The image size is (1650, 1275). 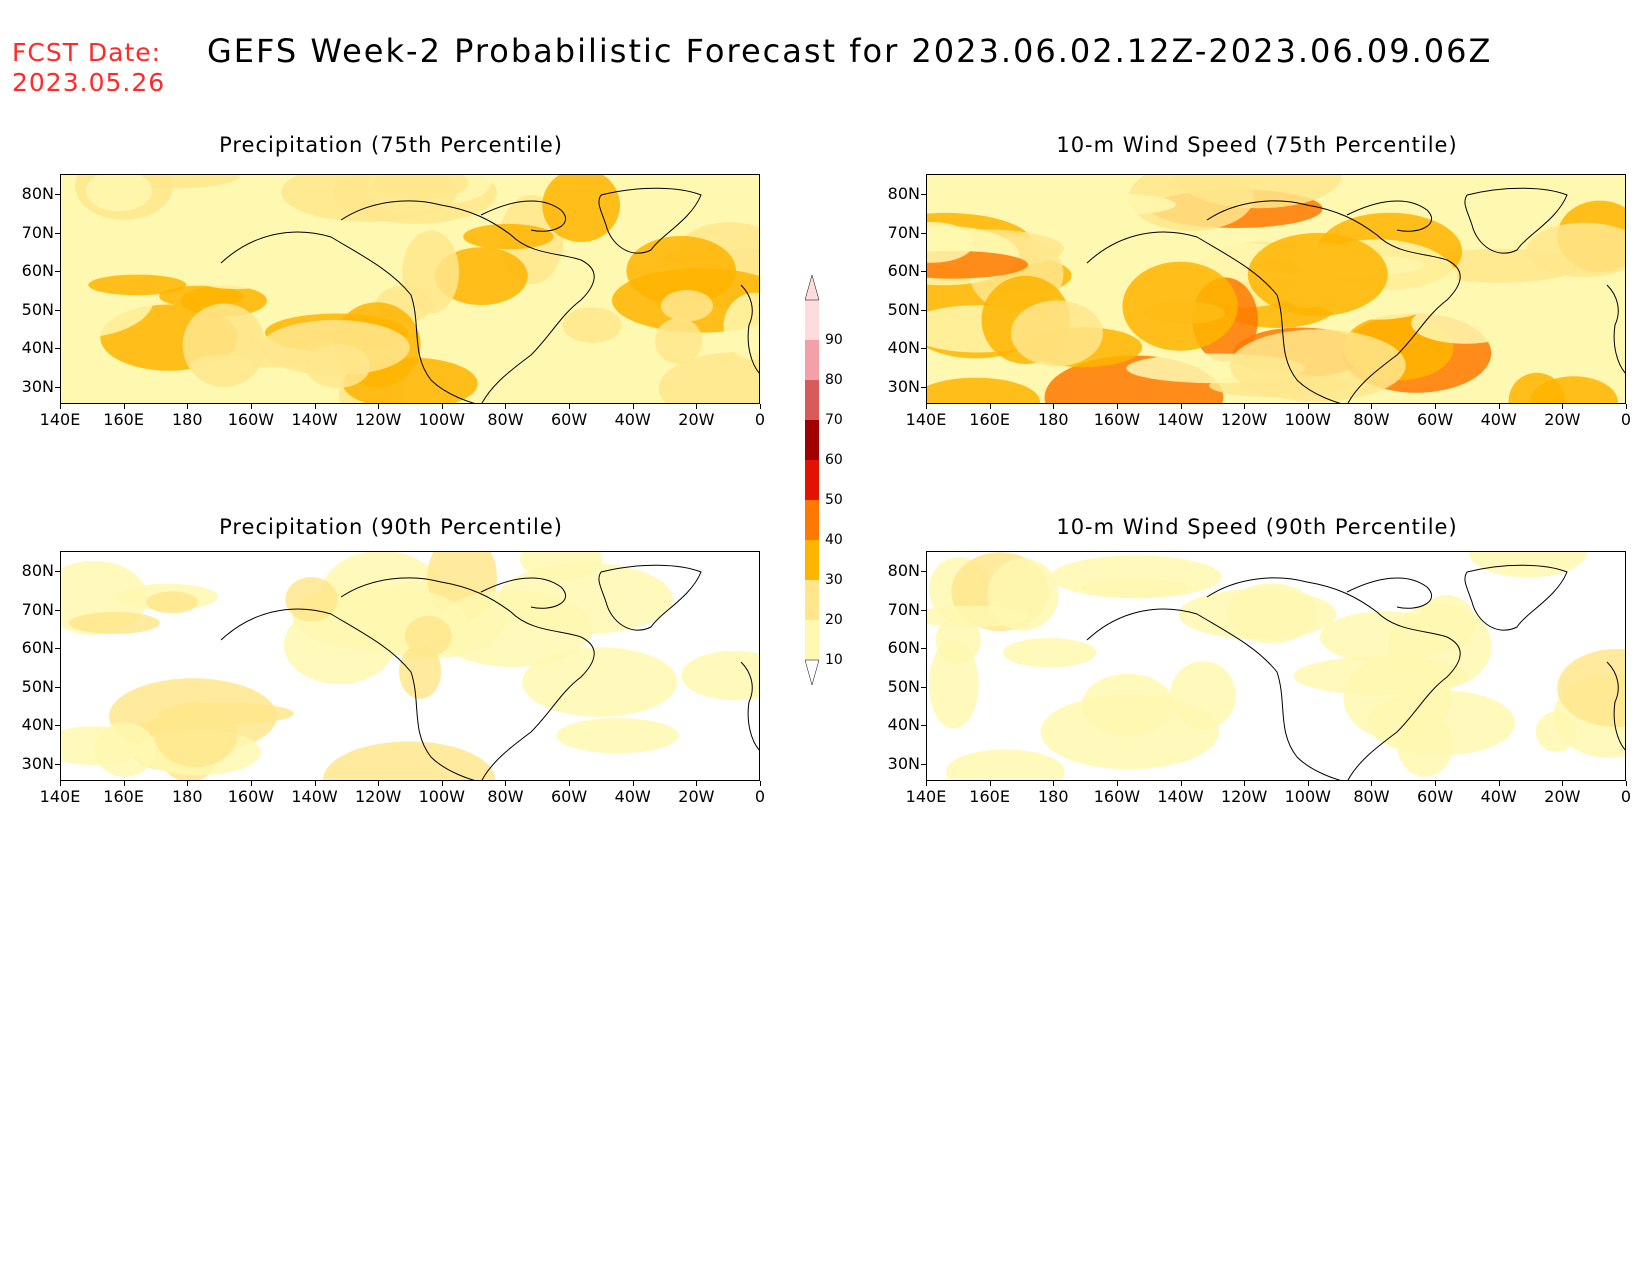 I want to click on colorbar-level-label: 40, so click(x=834, y=540).